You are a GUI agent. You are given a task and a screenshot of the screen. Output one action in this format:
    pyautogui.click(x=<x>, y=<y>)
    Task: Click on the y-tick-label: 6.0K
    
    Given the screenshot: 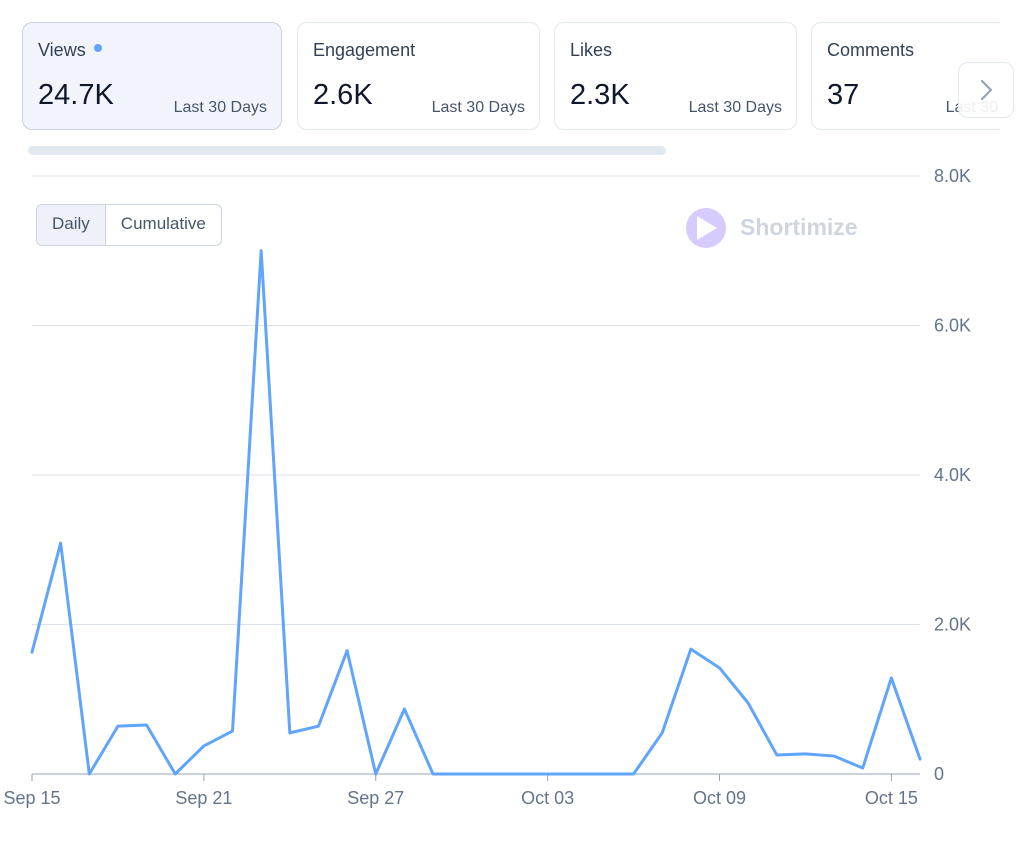 What is the action you would take?
    pyautogui.click(x=952, y=325)
    